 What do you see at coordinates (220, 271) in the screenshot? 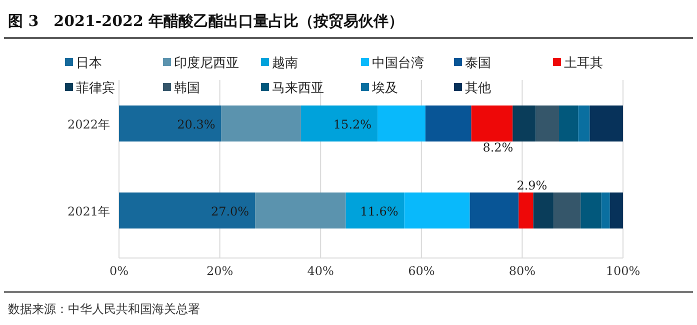
I see `x-tick-label: 20%` at bounding box center [220, 271].